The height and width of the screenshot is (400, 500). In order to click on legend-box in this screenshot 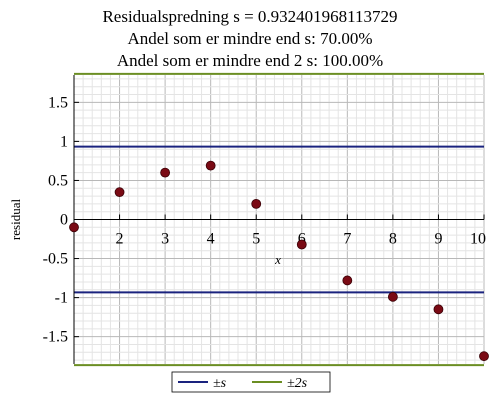, I will do `click(251, 382)`.